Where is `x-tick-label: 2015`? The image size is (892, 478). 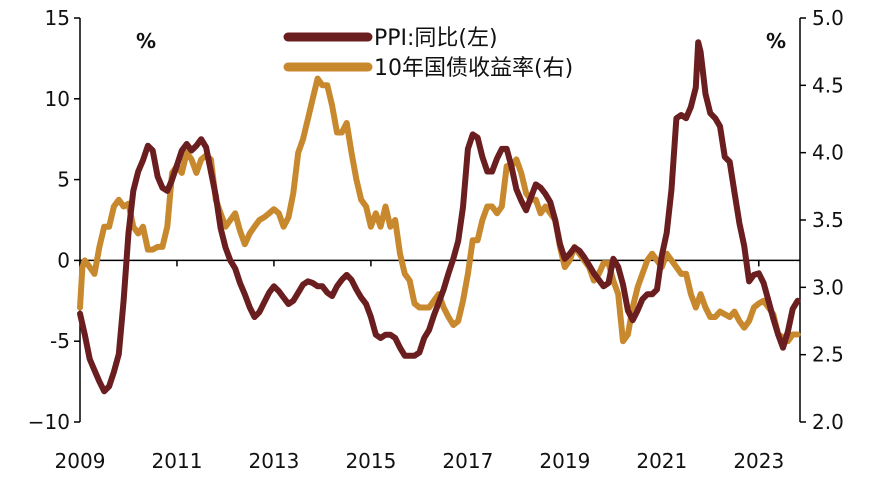 x-tick-label: 2015 is located at coordinates (370, 461).